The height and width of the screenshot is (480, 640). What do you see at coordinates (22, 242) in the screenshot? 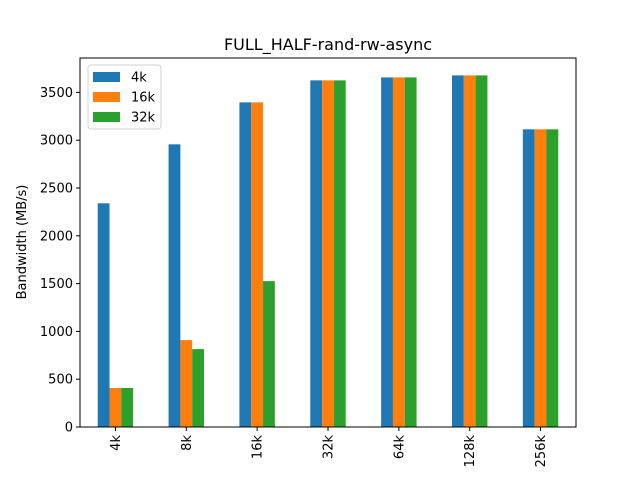
I see `y-axis-label: Bandwidth (MB/s)` at bounding box center [22, 242].